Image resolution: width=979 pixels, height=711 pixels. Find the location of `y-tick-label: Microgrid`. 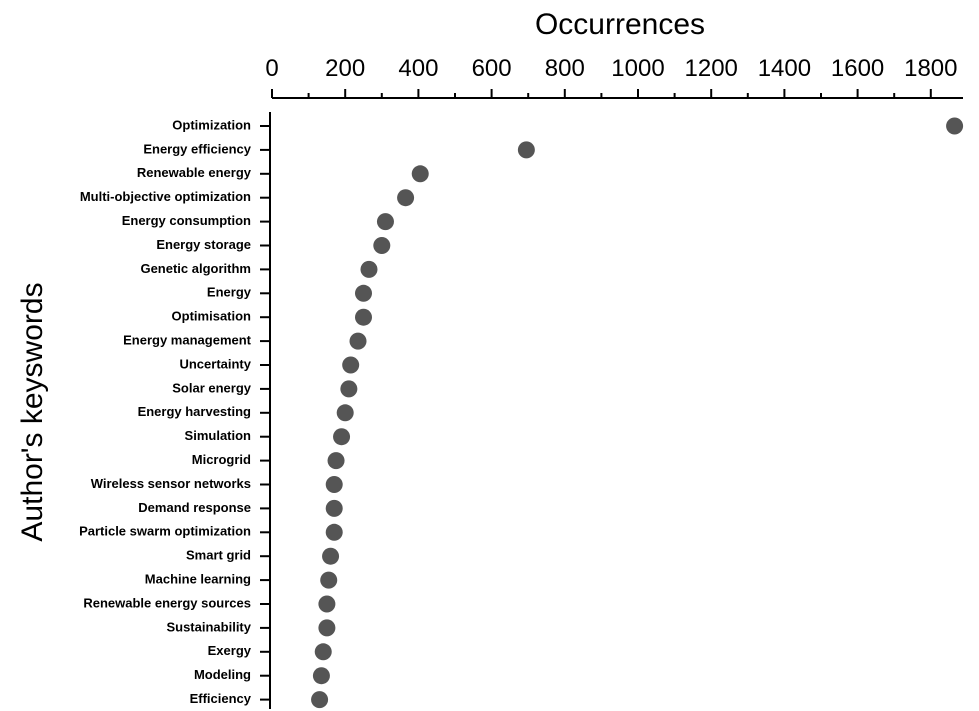

y-tick-label: Microgrid is located at coordinates (221, 459).